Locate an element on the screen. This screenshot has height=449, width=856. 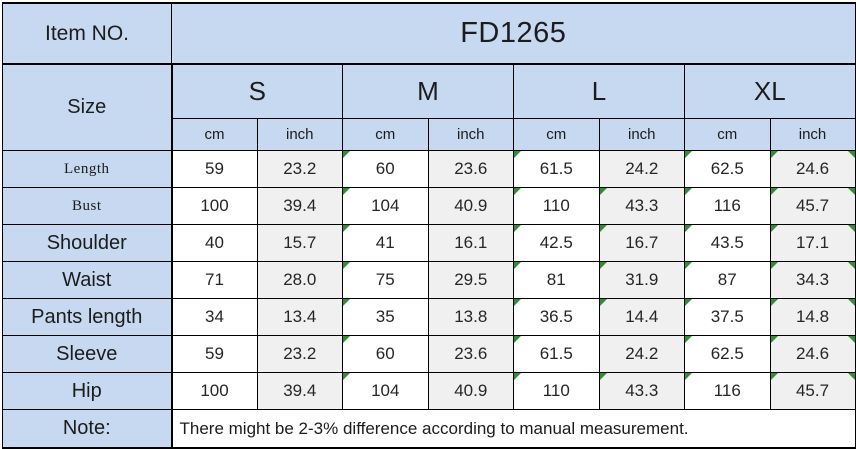
measurement-cell: 35 is located at coordinates (385, 317).